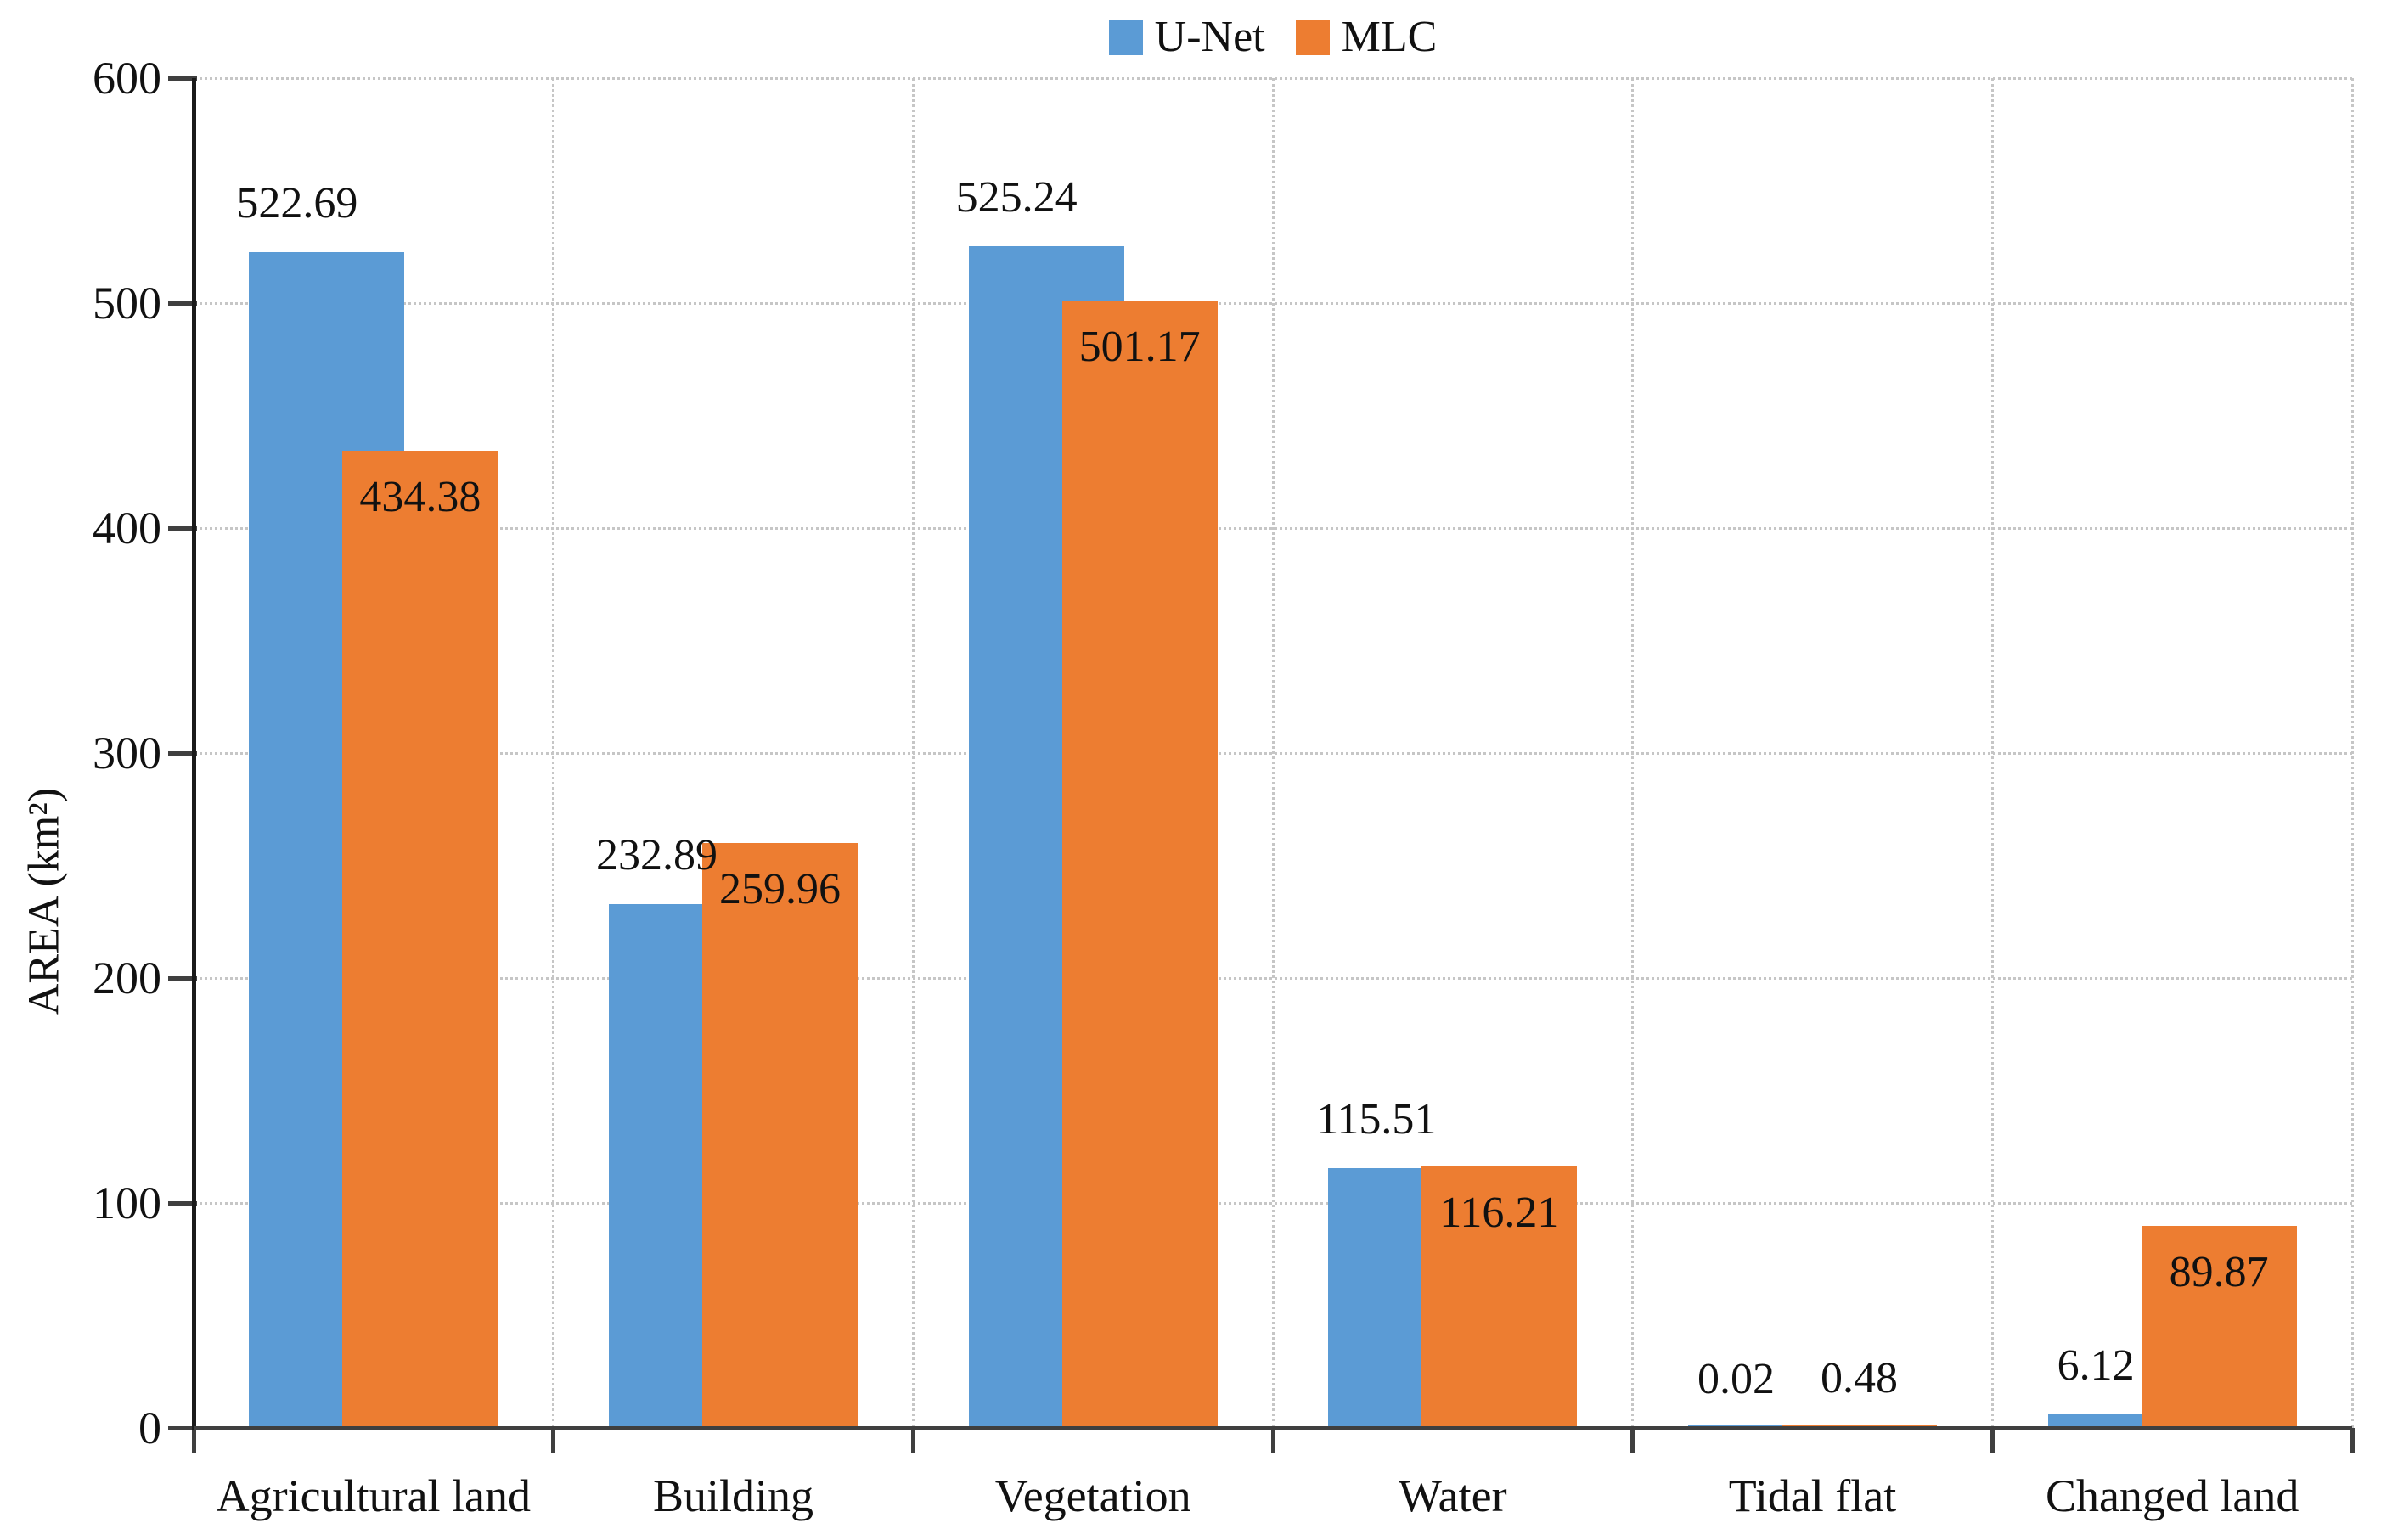 Image resolution: width=2381 pixels, height=1540 pixels. I want to click on value-label-mlc-building: 259.96, so click(780, 889).